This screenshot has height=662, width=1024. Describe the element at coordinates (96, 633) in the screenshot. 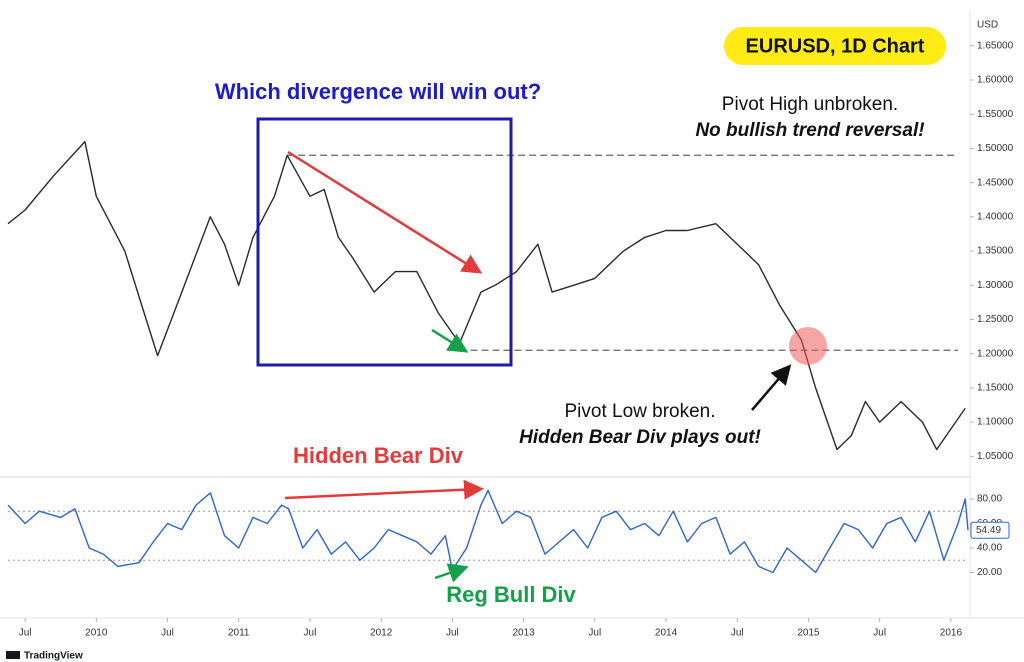

I see `x-tick-label: 2010` at that location.